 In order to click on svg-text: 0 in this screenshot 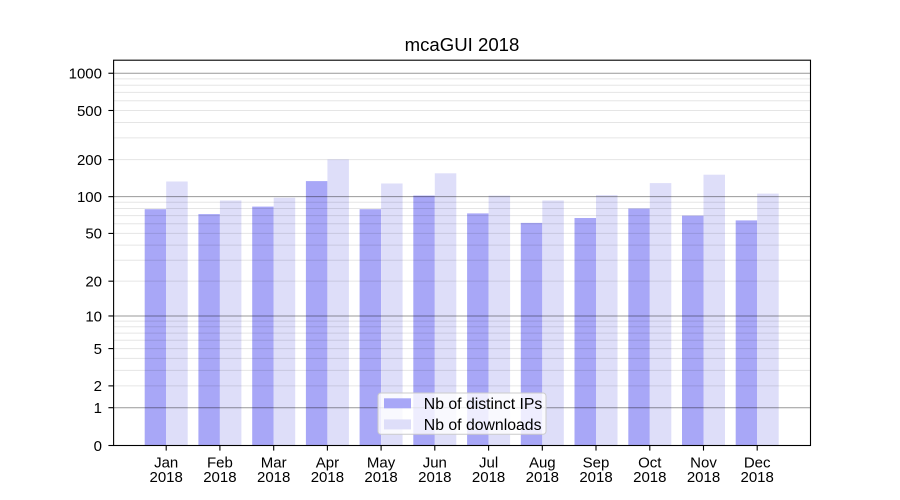, I will do `click(98, 446)`.